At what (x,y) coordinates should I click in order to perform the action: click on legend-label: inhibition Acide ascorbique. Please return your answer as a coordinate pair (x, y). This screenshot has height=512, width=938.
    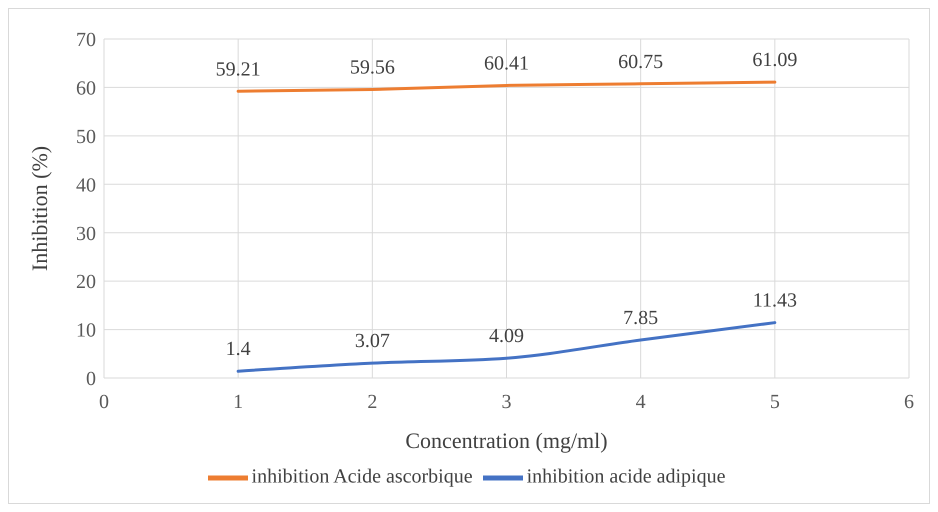
    Looking at the image, I should click on (362, 477).